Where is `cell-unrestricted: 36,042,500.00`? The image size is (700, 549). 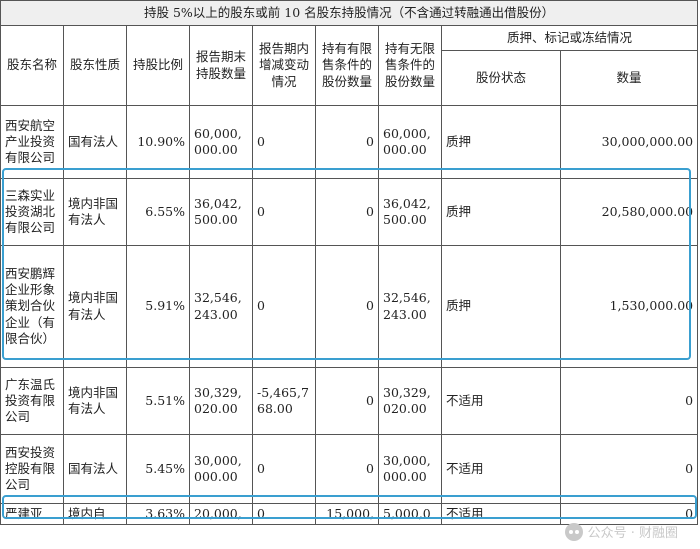 cell-unrestricted: 36,042,500.00 is located at coordinates (410, 212).